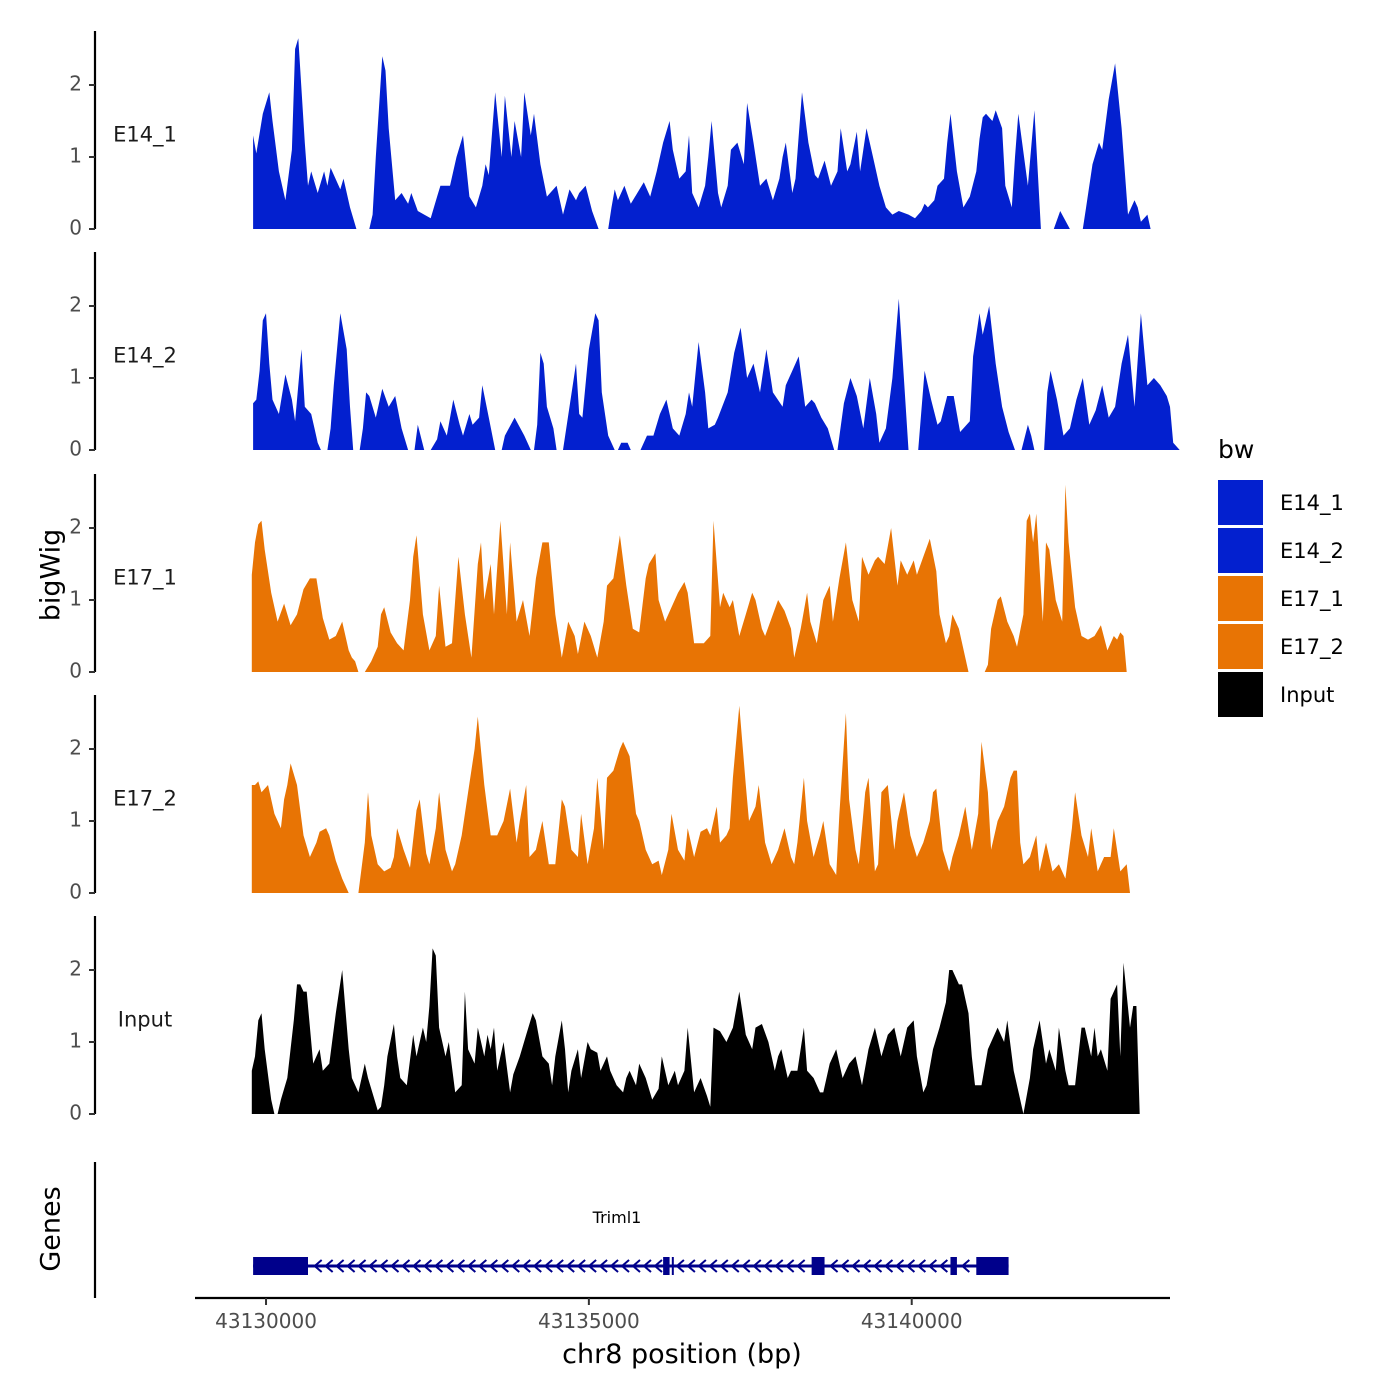  I want to click on track-input: 0 1 2 Input, so click(604, 1020).